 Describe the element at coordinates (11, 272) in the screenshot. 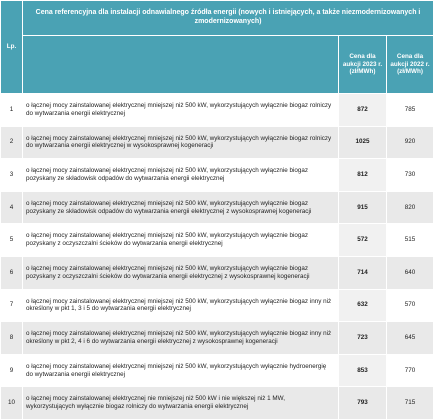

I see `row-number: 6` at that location.